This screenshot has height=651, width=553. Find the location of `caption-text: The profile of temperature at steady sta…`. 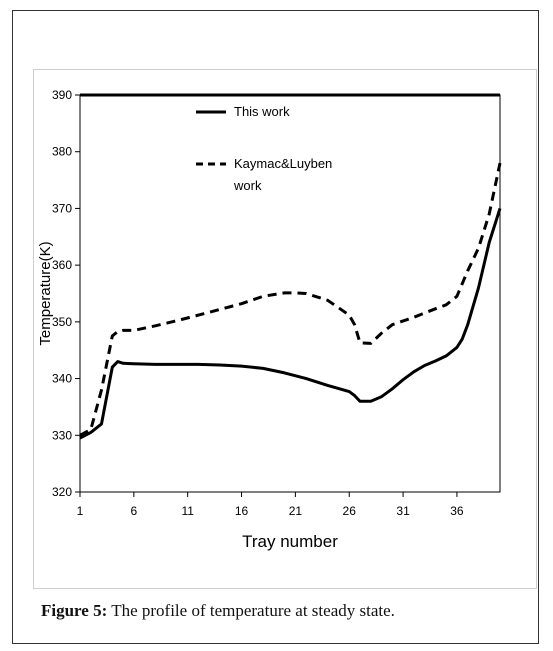

caption-text: The profile of temperature at steady sta… is located at coordinates (251, 610).